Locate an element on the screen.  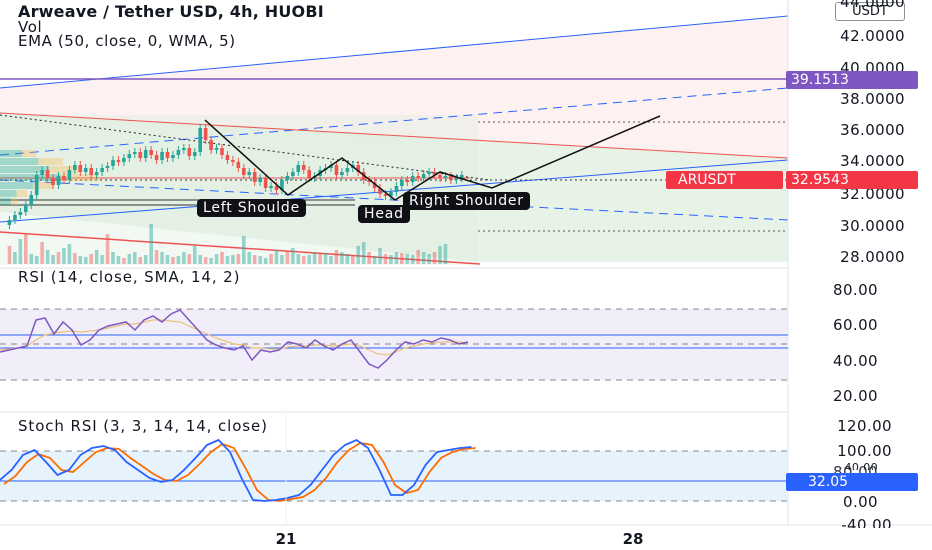
stoch-tick: 0.00 is located at coordinates (860, 502).